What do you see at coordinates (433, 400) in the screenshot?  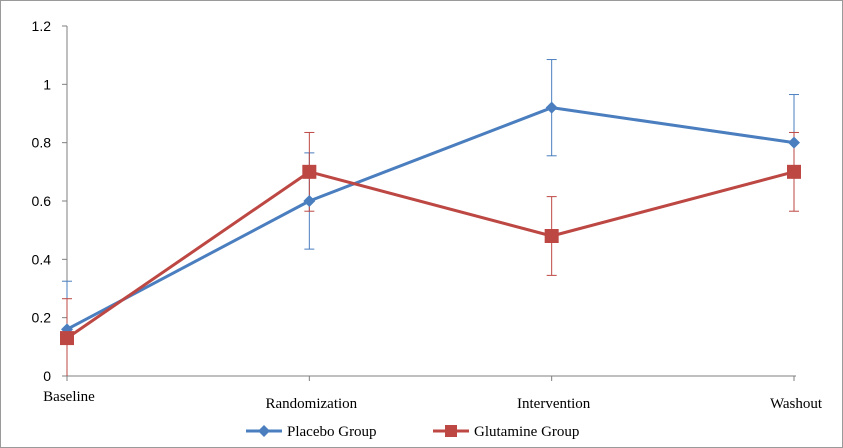 I see `x-tick-labels: Baseline Randomization Intervention Washout` at bounding box center [433, 400].